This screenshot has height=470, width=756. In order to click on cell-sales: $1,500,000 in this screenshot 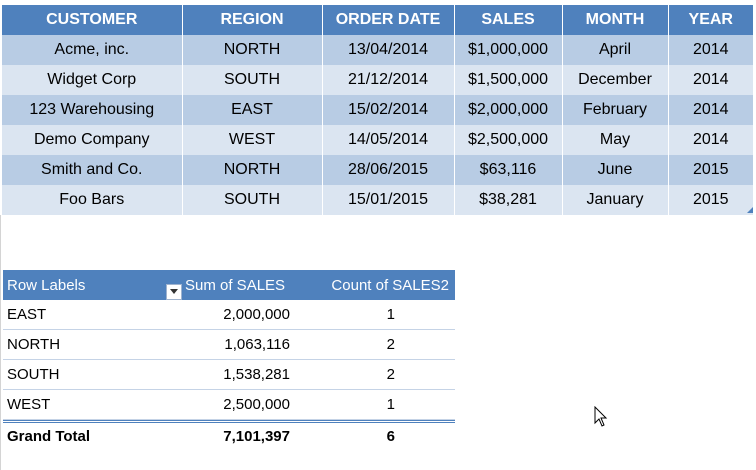, I will do `click(508, 80)`.